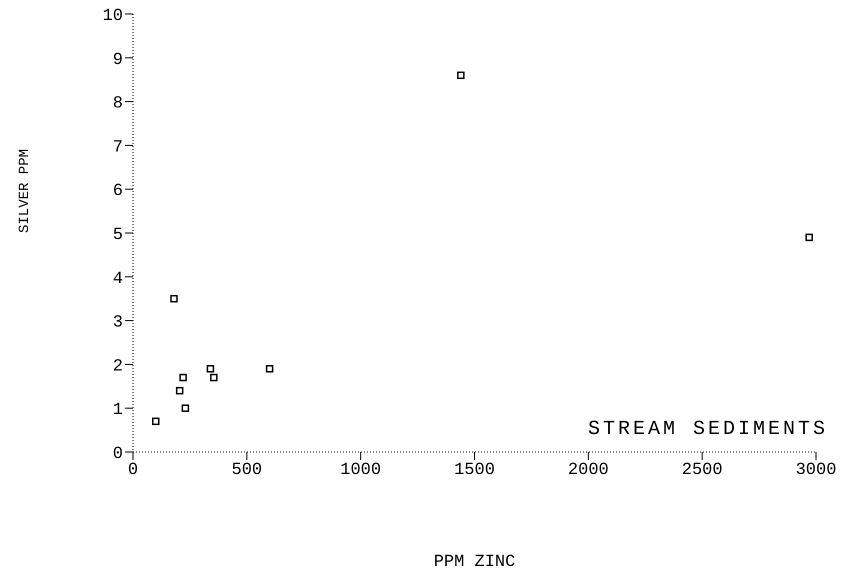 The width and height of the screenshot is (842, 580). What do you see at coordinates (133, 470) in the screenshot?
I see `x-tick-label: 0` at bounding box center [133, 470].